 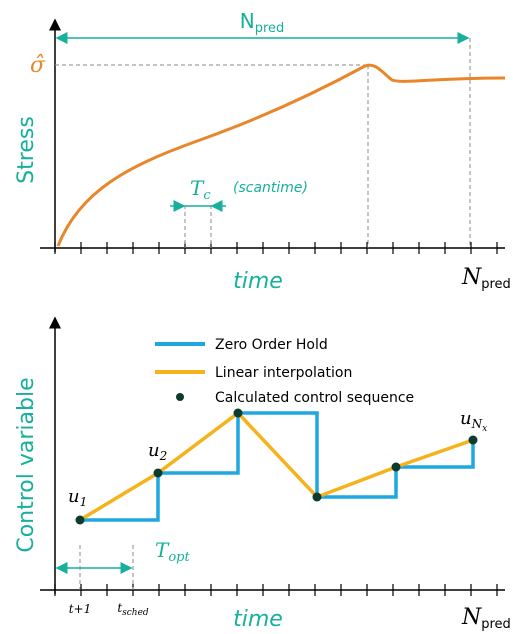 I want to click on label-sub: x, so click(x=484, y=429).